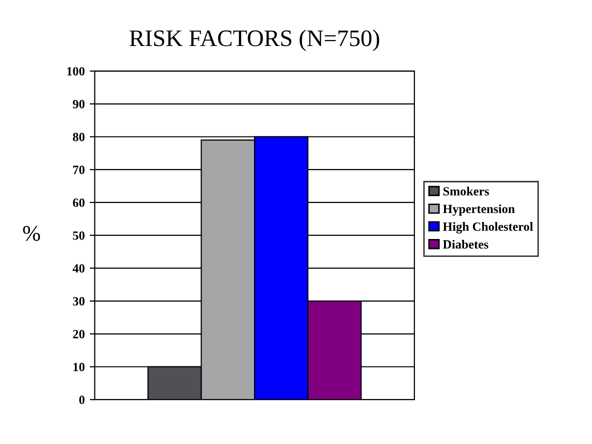  Describe the element at coordinates (78, 268) in the screenshot. I see `y-tick-label: 40` at that location.